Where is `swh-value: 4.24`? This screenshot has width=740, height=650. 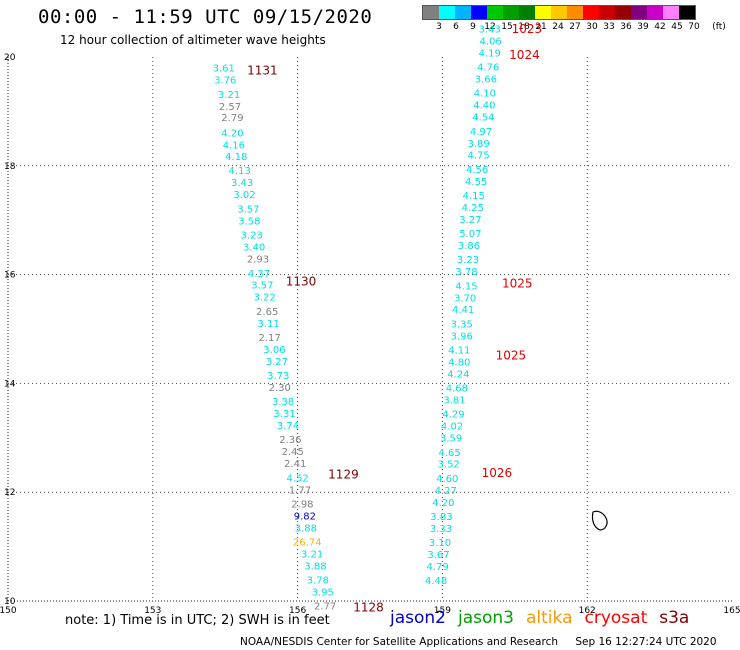 swh-value: 4.24 is located at coordinates (458, 374).